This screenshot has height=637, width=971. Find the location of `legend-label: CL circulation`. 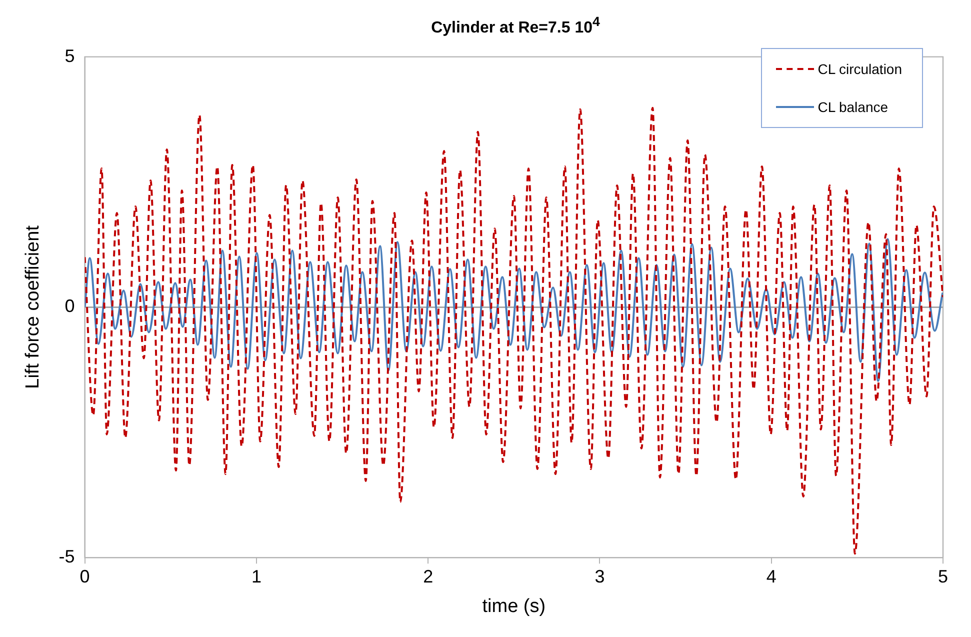

legend-label: CL circulation is located at coordinates (860, 69).